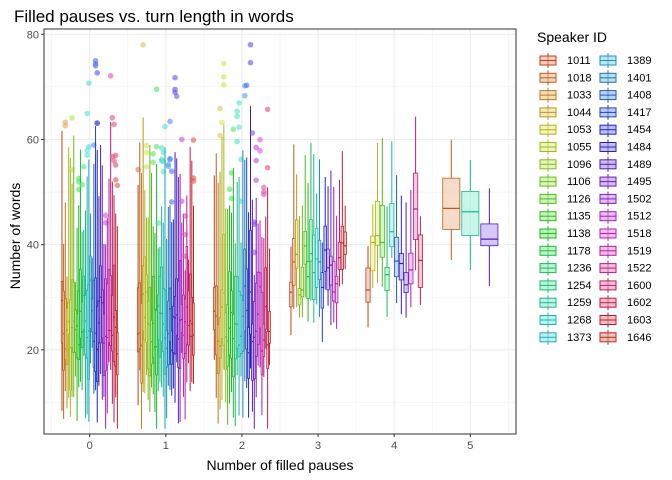 Image resolution: width=672 pixels, height=480 pixels. What do you see at coordinates (625, 199) in the screenshot?
I see `legend-item: 1502` at bounding box center [625, 199].